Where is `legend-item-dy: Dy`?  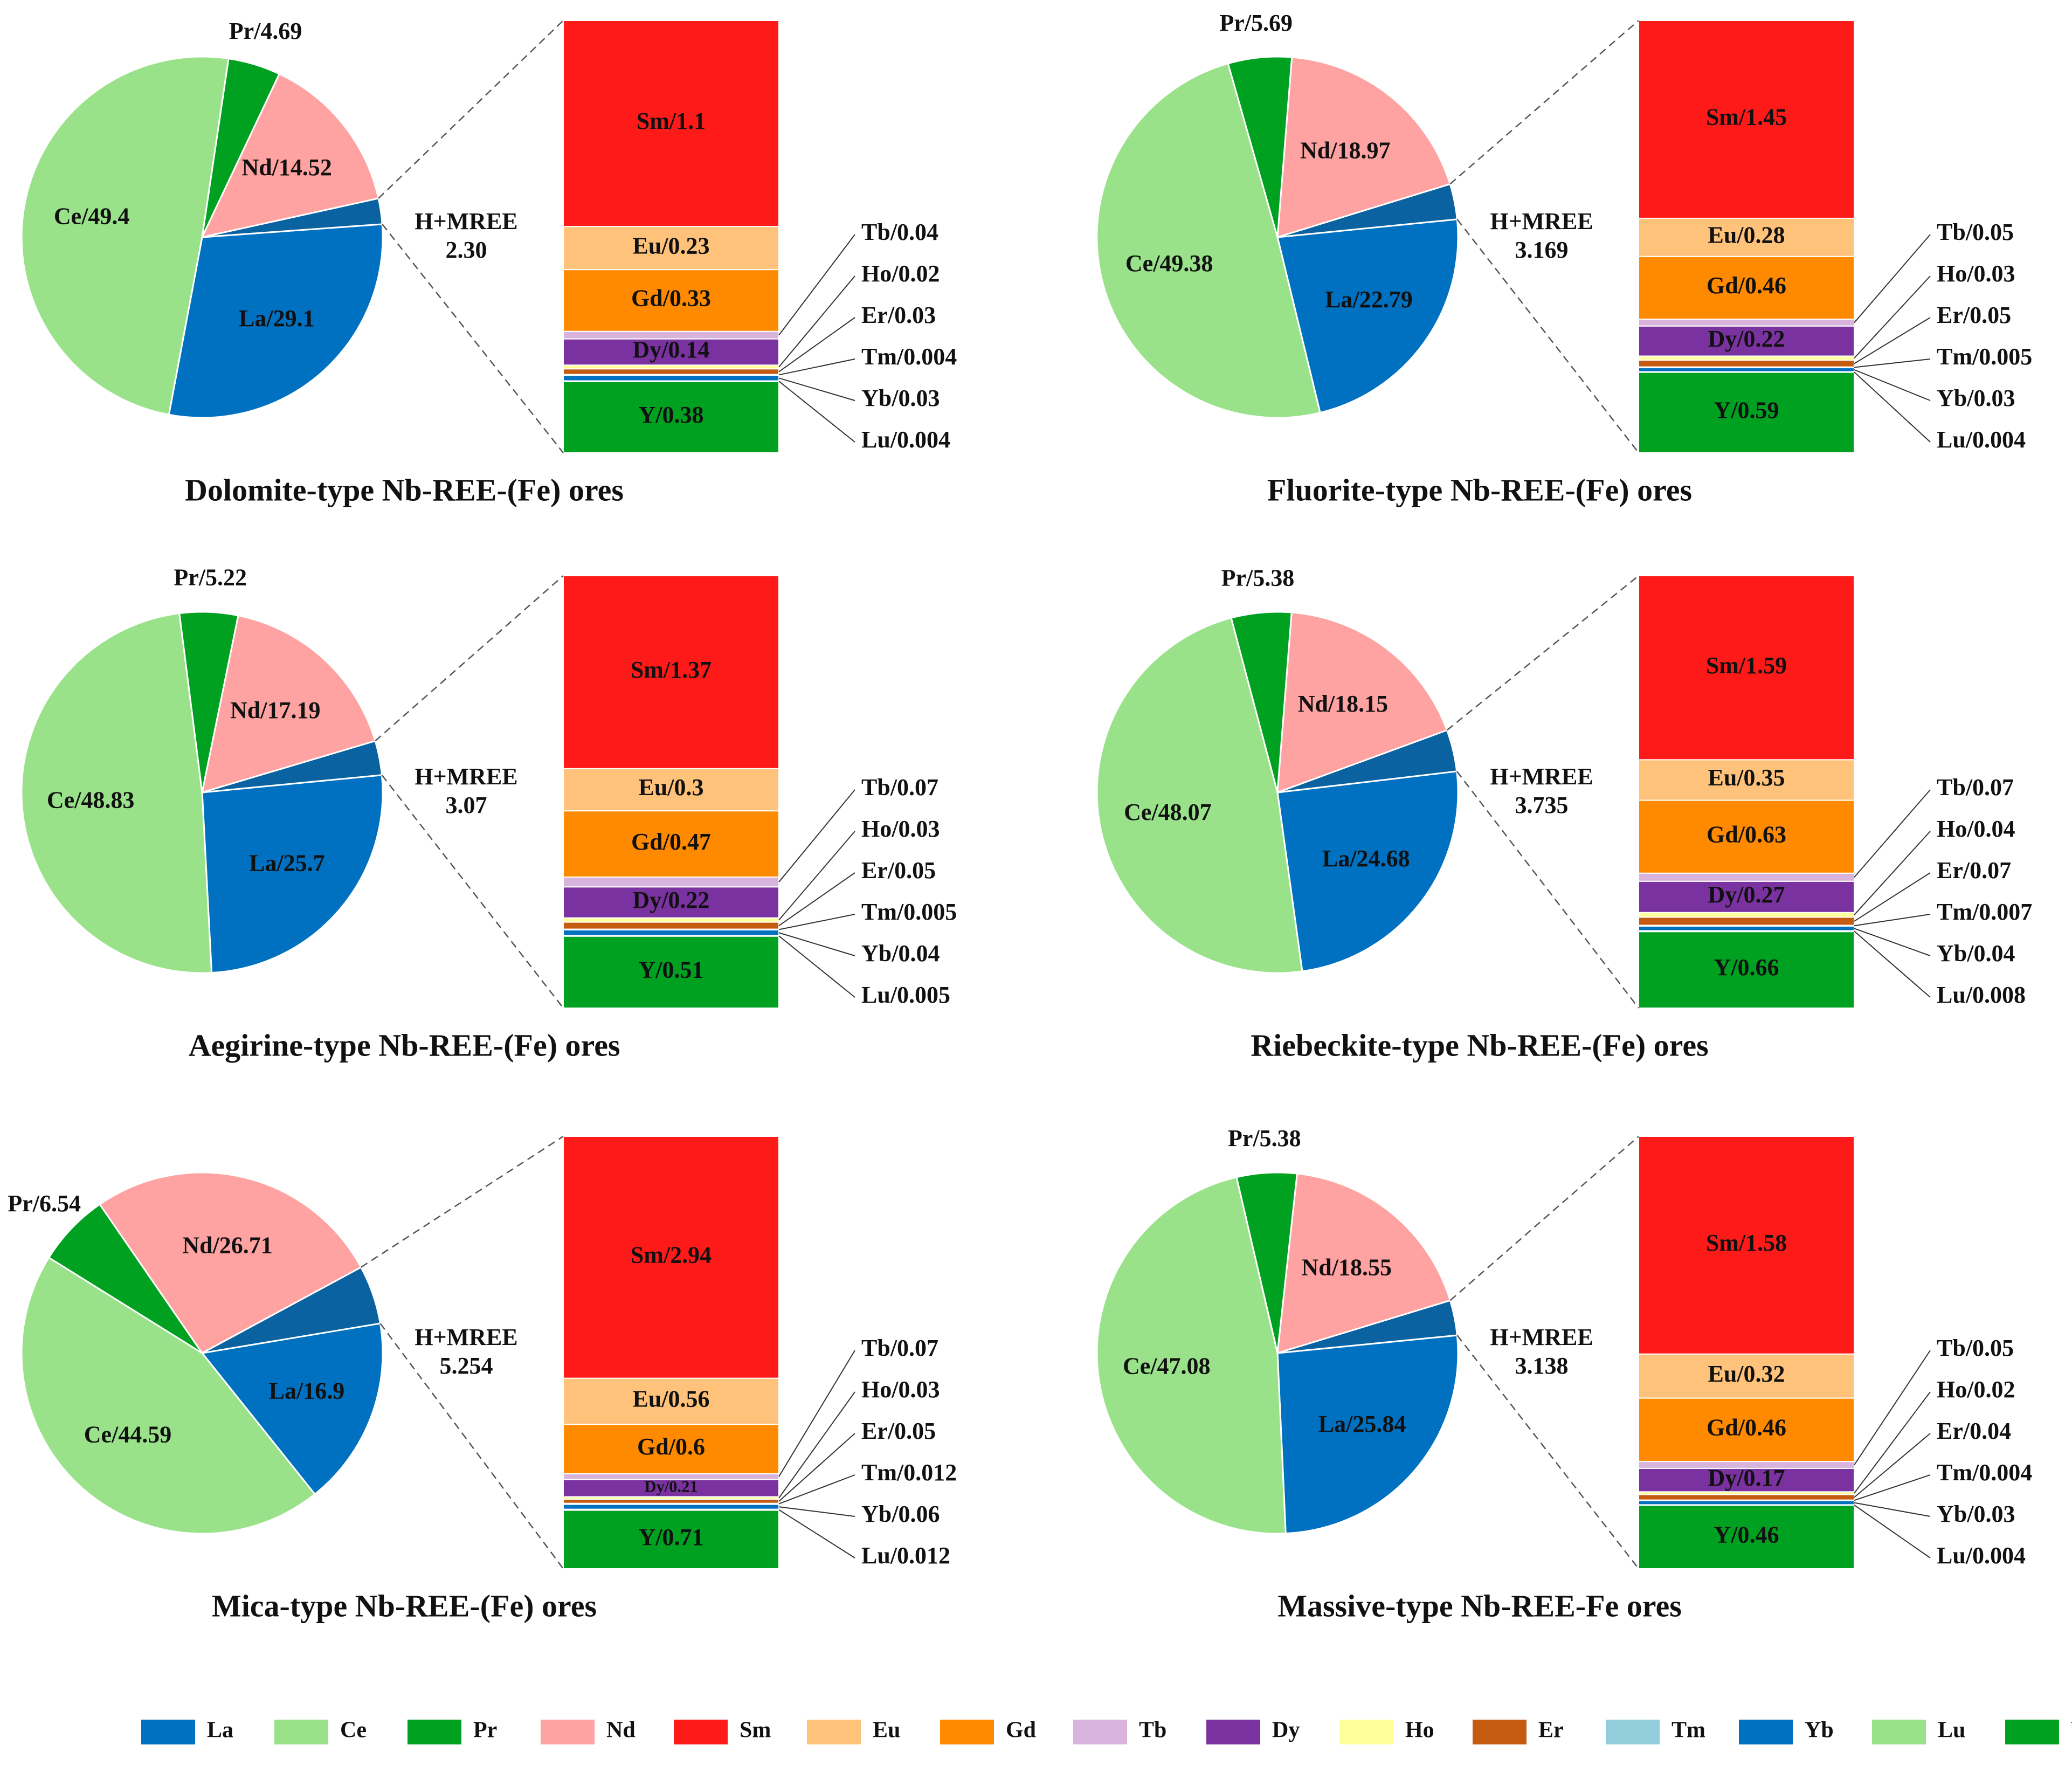
legend-item-dy: Dy is located at coordinates (1253, 1731).